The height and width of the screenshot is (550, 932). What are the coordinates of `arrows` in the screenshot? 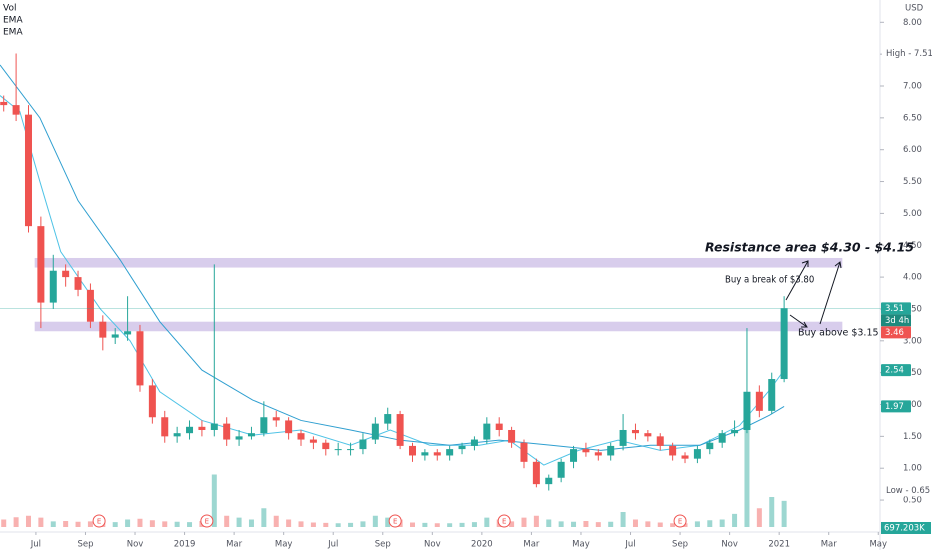 It's located at (813, 294).